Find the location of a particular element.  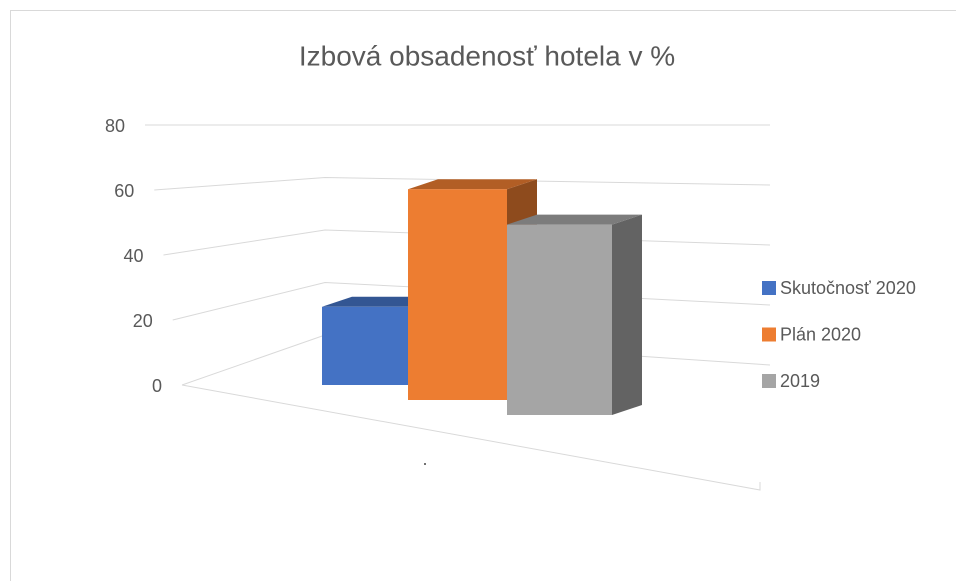

legend-label: Plán 2020 is located at coordinates (820, 334).